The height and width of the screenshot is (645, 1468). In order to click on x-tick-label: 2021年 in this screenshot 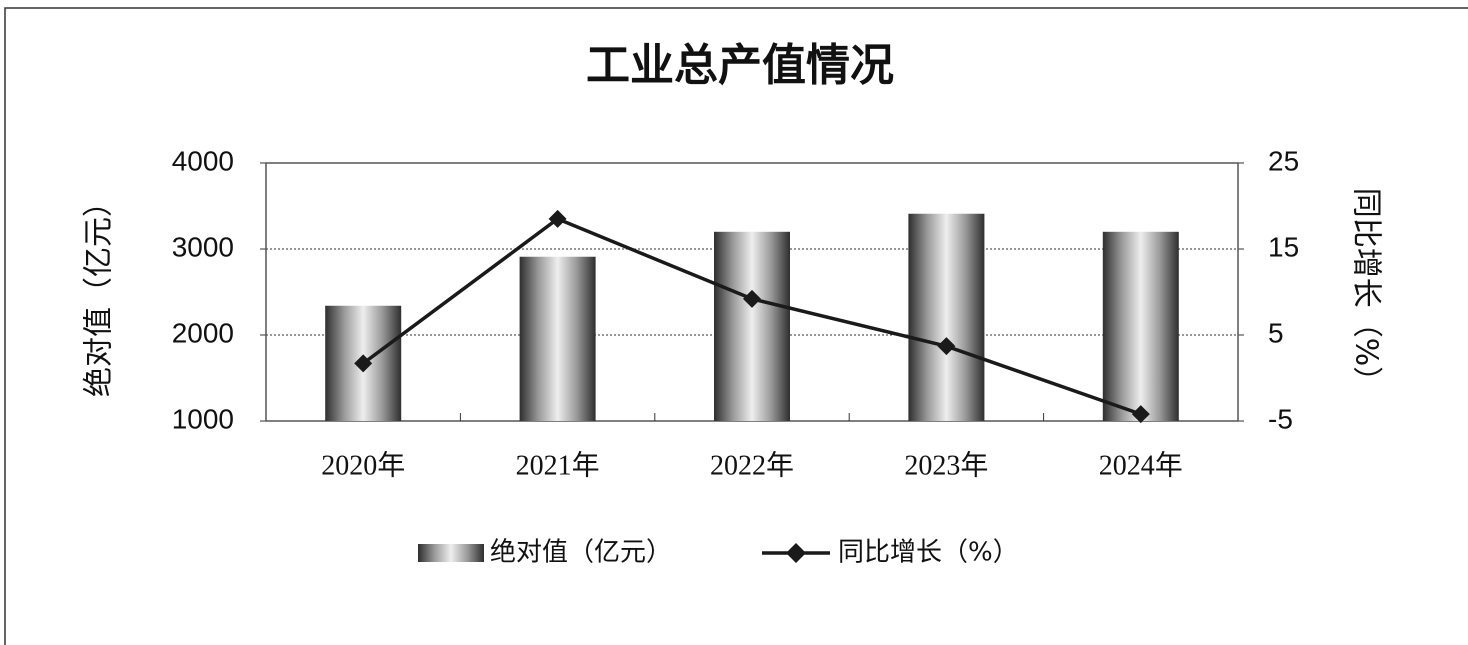, I will do `click(558, 465)`.